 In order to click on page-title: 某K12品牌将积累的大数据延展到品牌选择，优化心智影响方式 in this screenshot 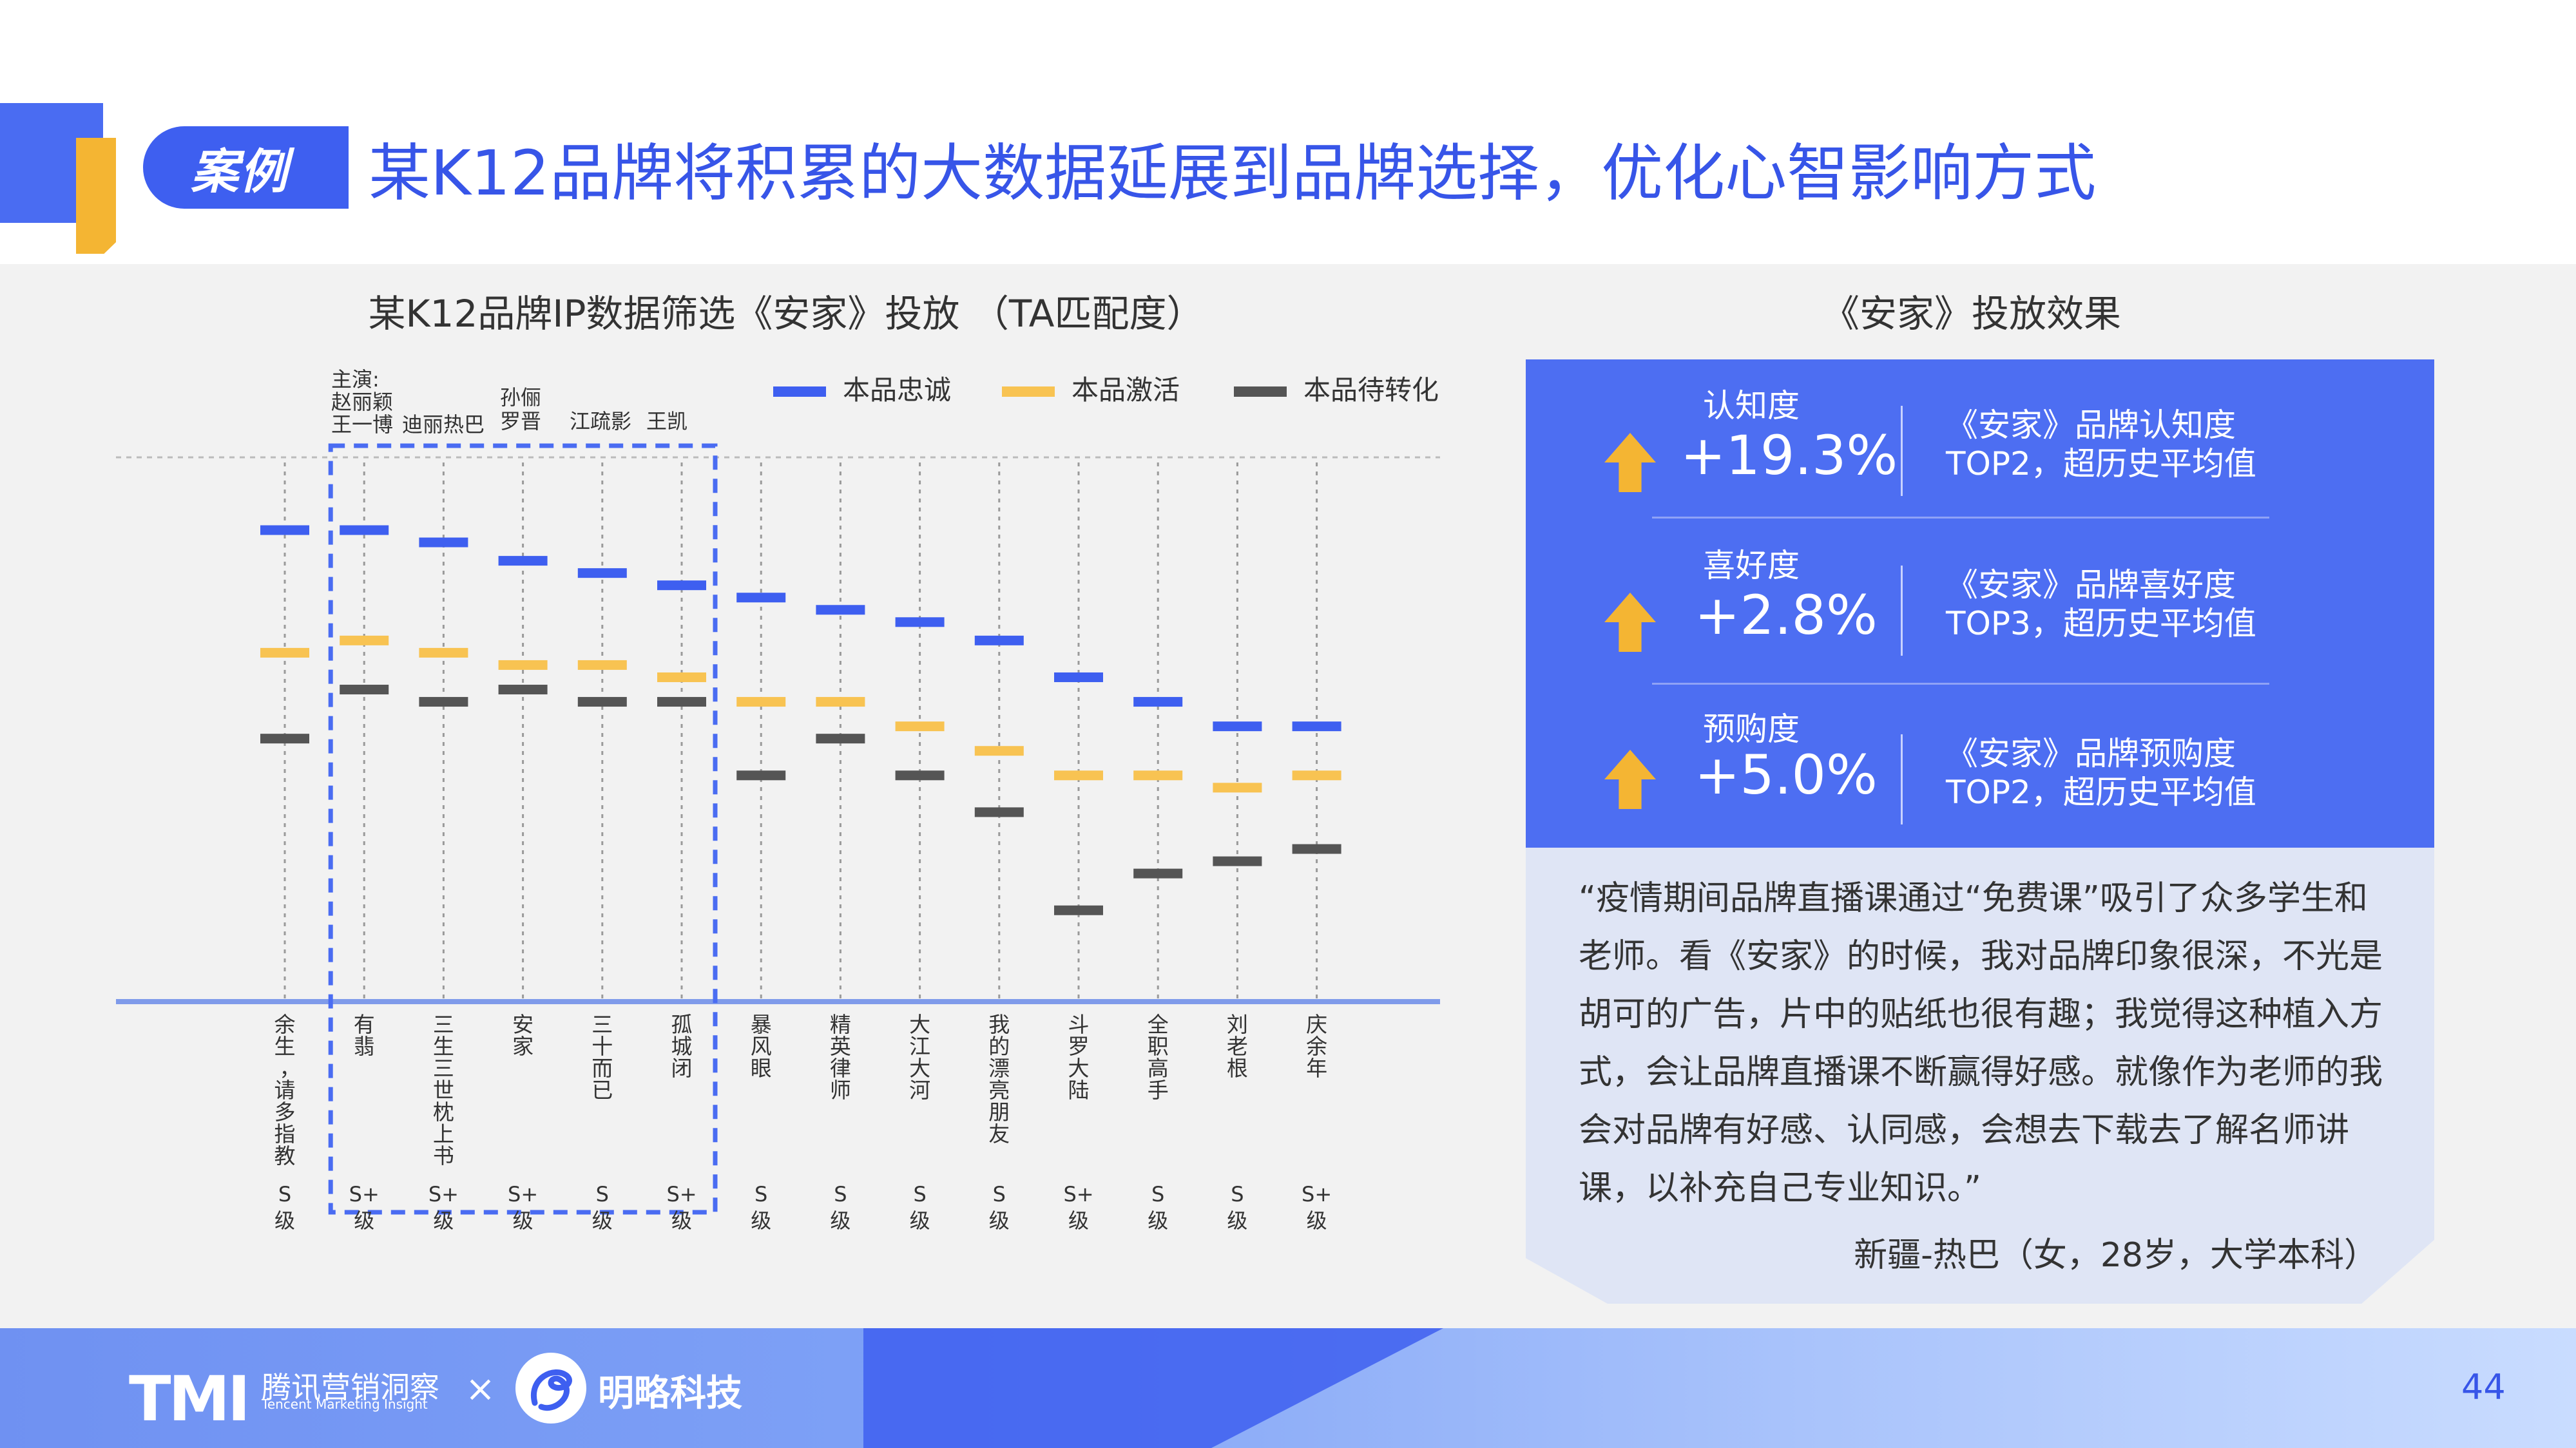, I will do `click(1233, 173)`.